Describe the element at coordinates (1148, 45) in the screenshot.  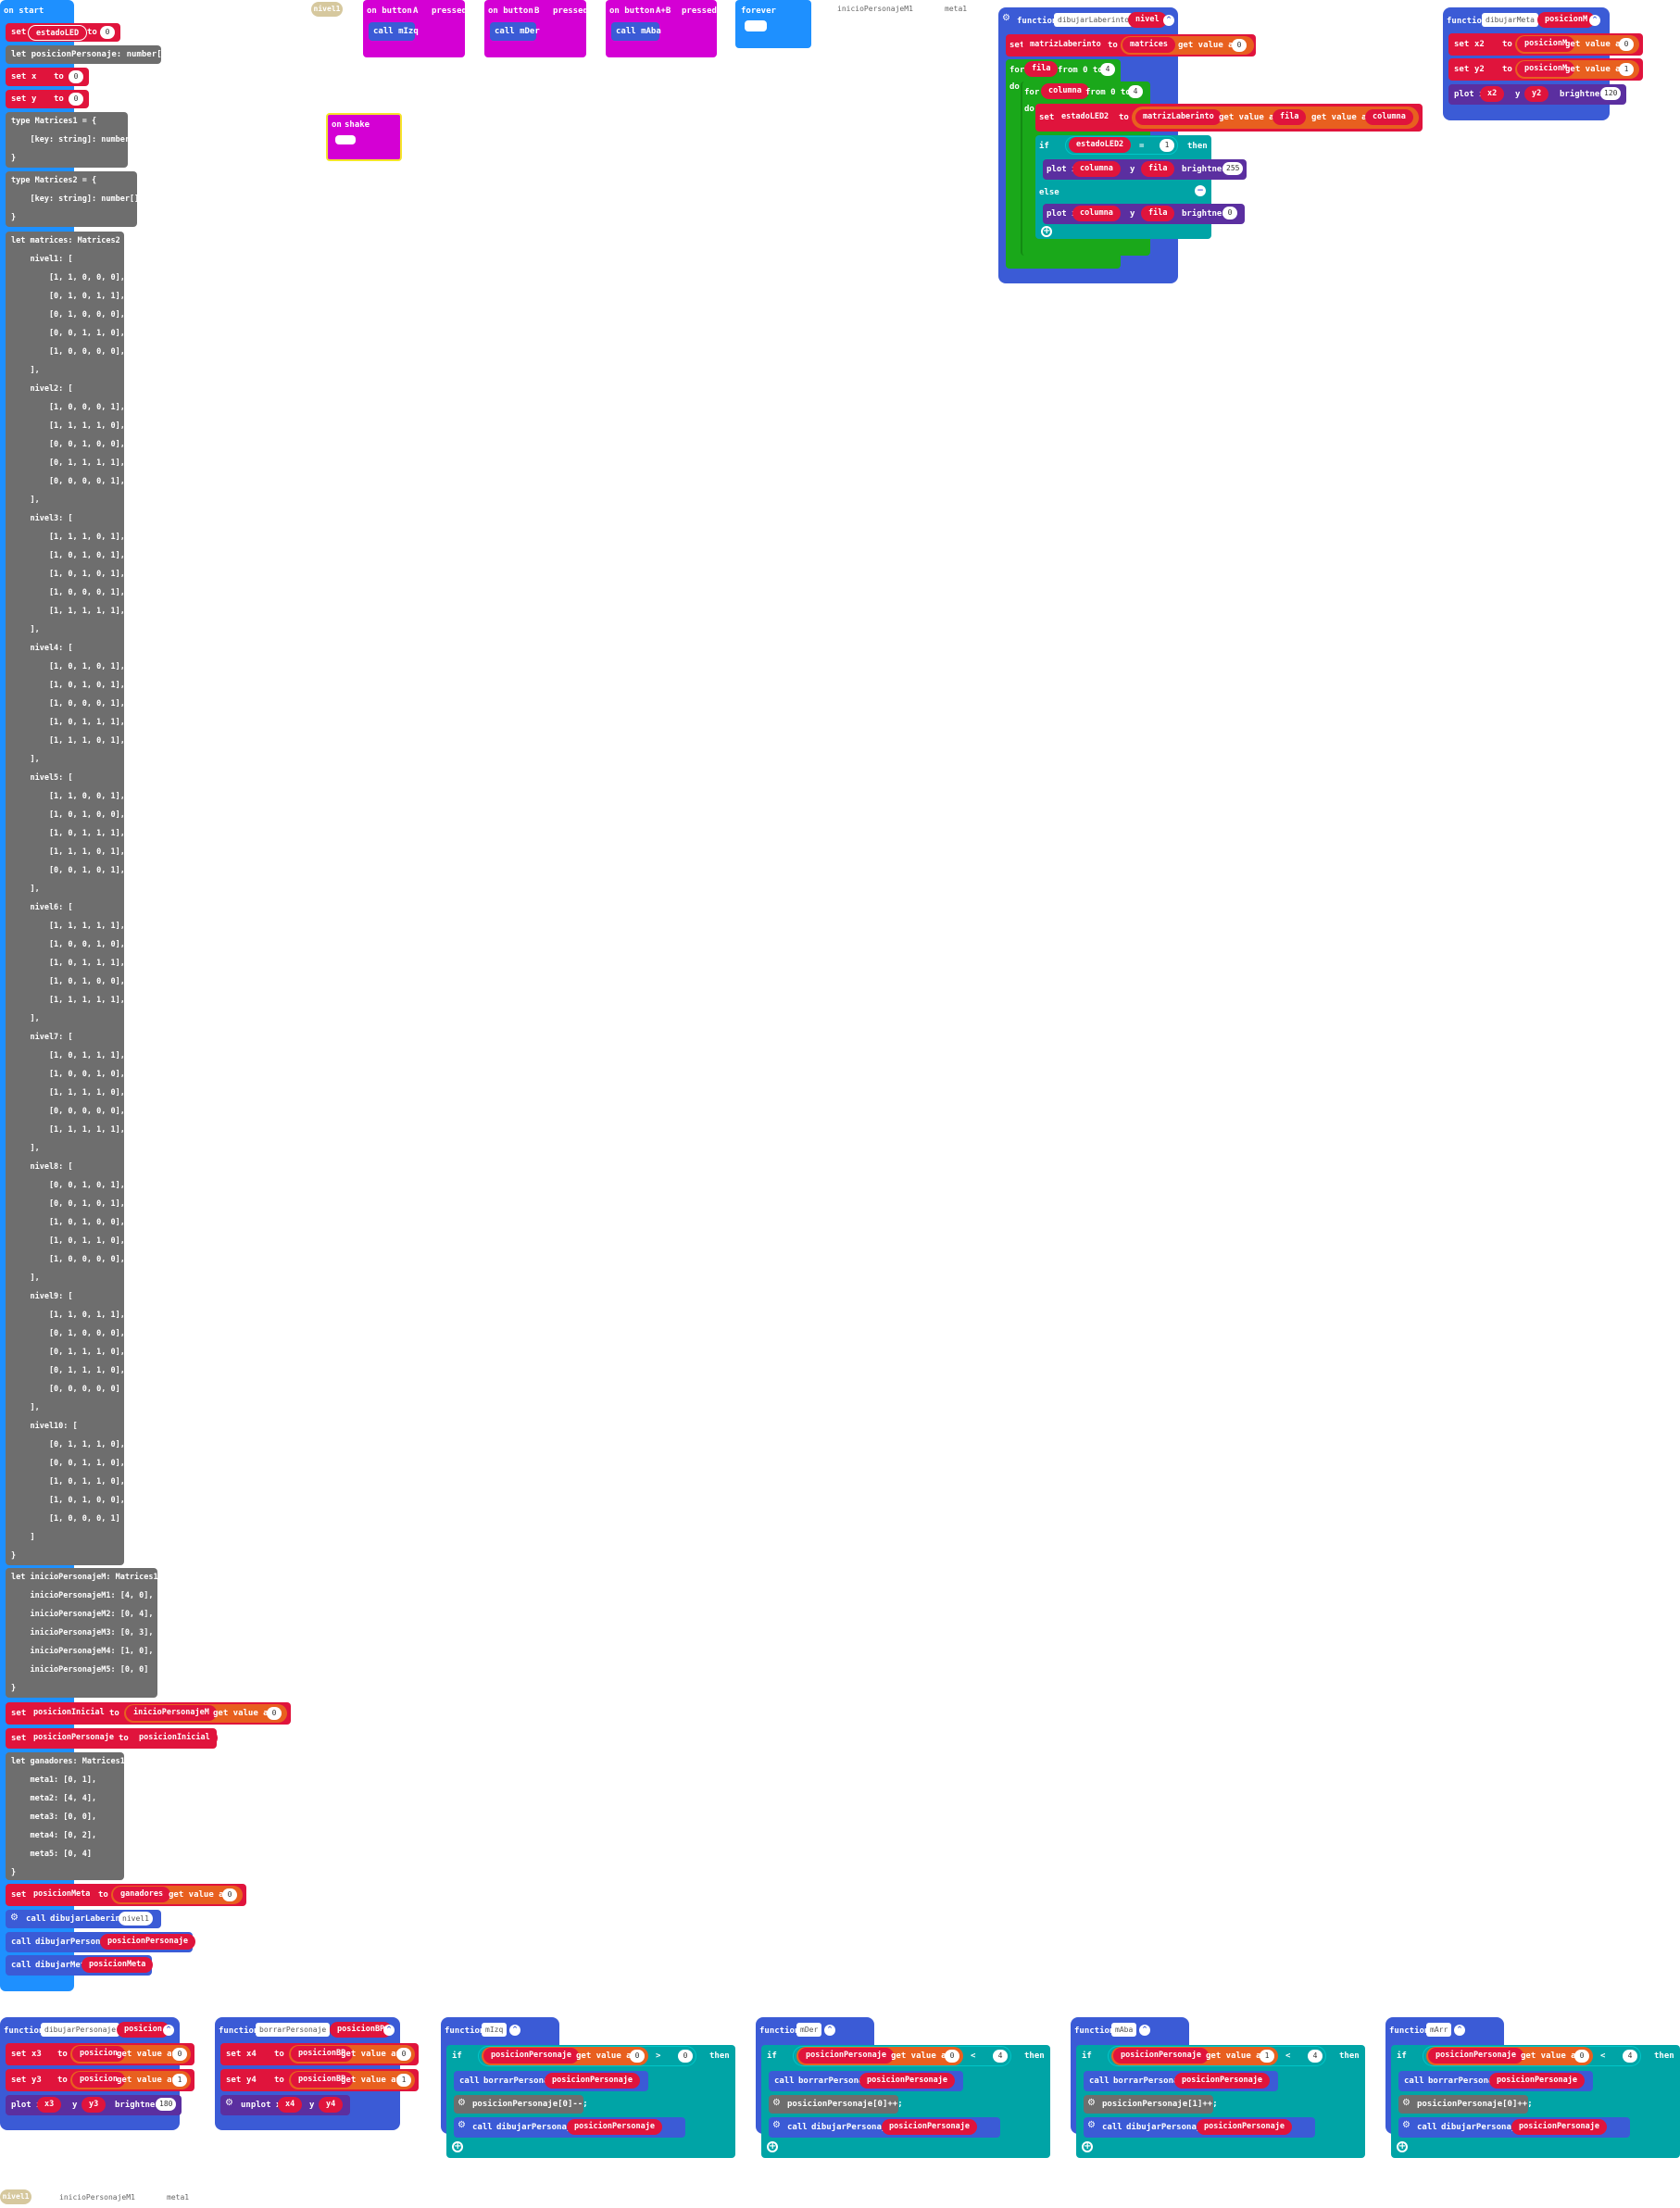
I see `matrices-var: matrices` at that location.